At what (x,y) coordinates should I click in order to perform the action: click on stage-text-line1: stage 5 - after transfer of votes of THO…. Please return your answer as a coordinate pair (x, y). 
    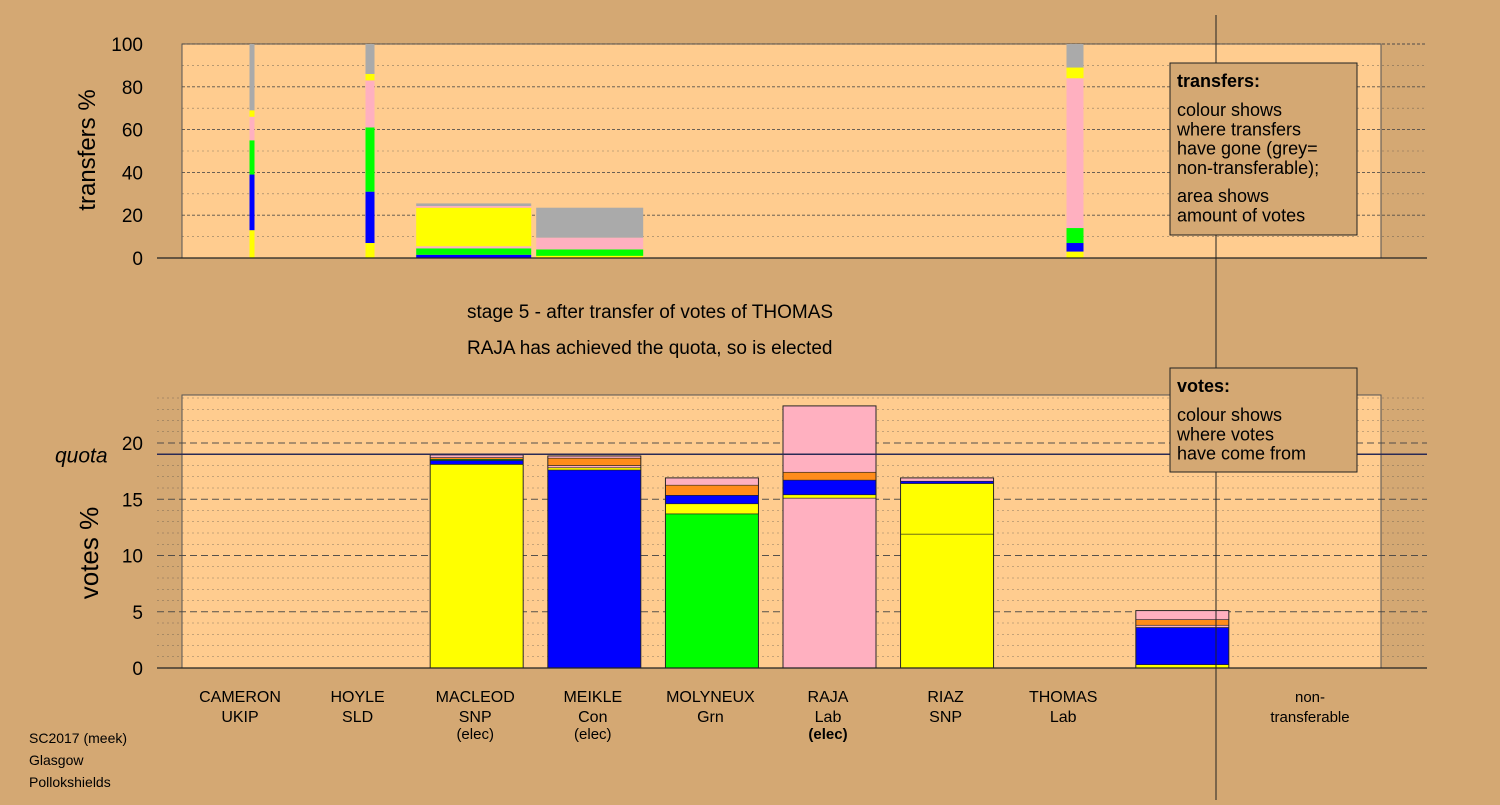
    Looking at the image, I should click on (650, 312).